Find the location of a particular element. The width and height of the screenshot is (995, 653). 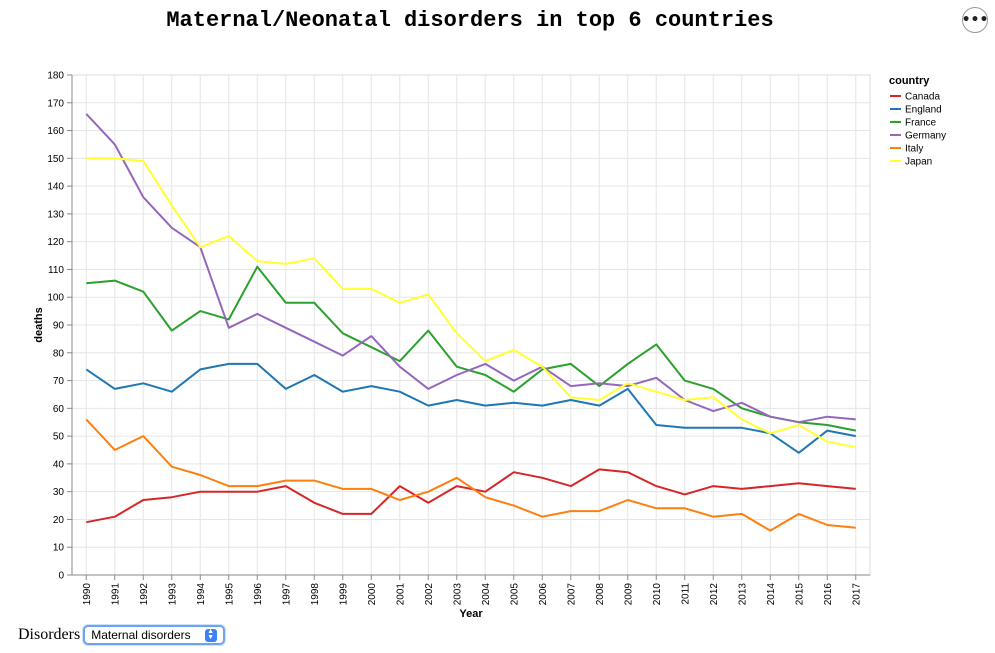

y-tick-label: 40 is located at coordinates (59, 464).